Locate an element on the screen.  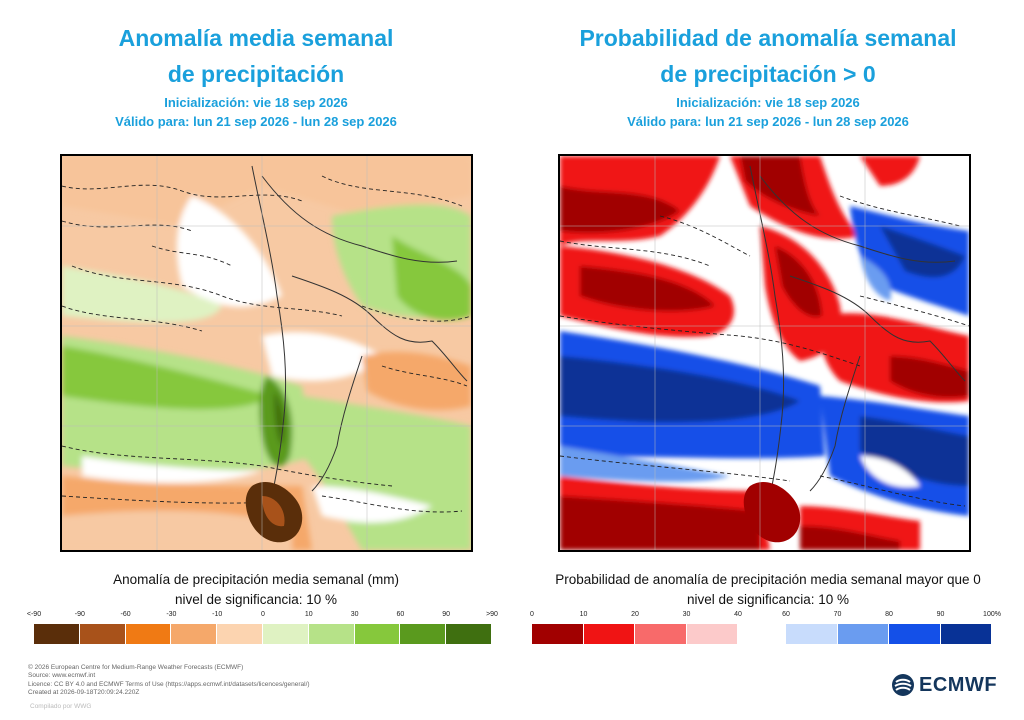
footer-source: Source: www.ecmwf.int is located at coordinates (62, 676).